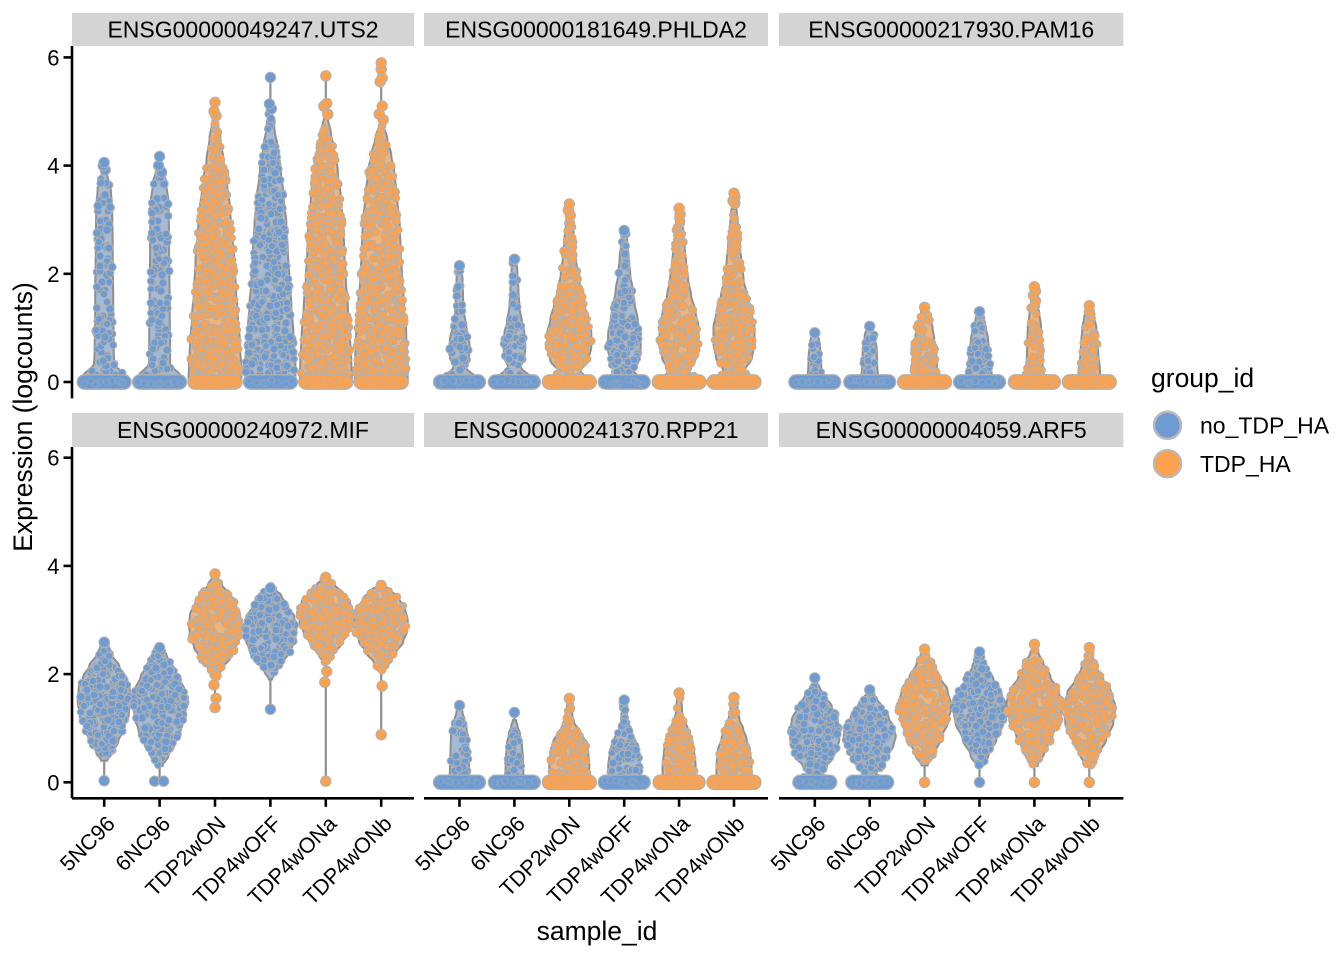 This screenshot has width=1344, height=965. I want to click on svg-text: ENSG00000049247.UTS2, so click(242, 30).